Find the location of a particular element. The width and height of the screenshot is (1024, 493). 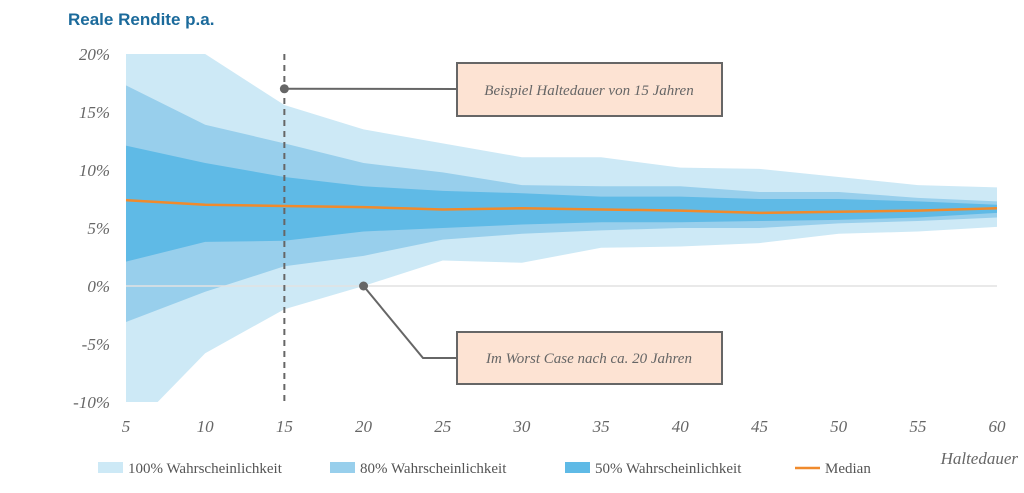

legend-label: Median is located at coordinates (848, 469).